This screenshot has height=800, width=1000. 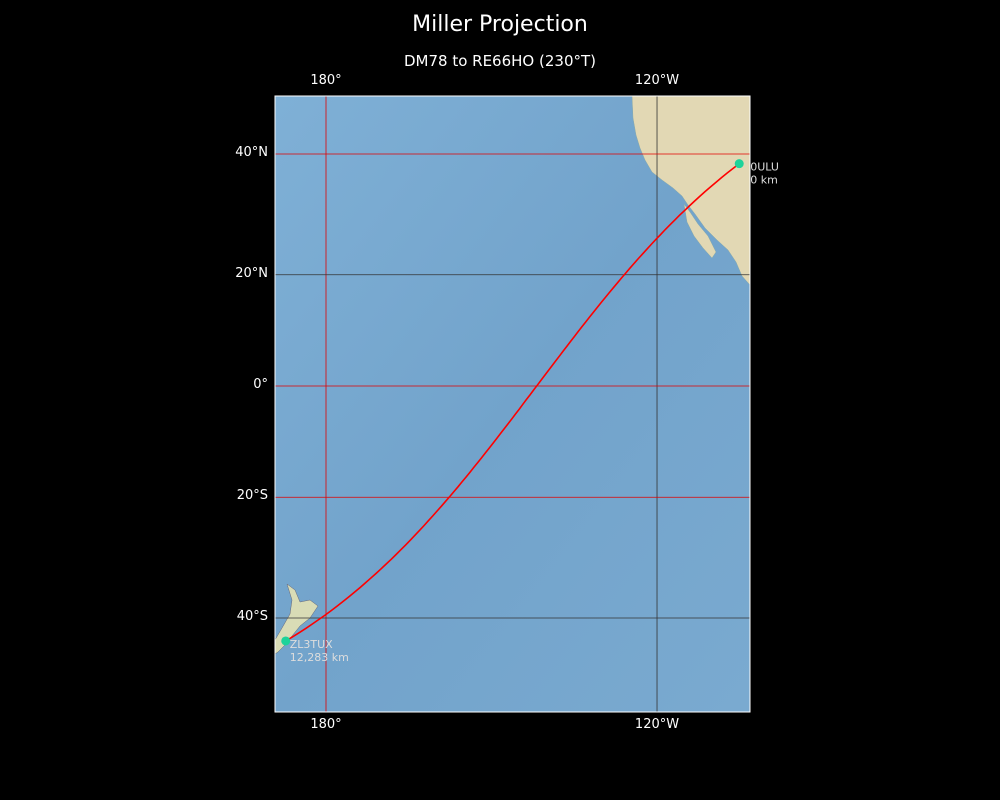 What do you see at coordinates (326, 724) in the screenshot?
I see `lon-tick-label-bottom: 180°` at bounding box center [326, 724].